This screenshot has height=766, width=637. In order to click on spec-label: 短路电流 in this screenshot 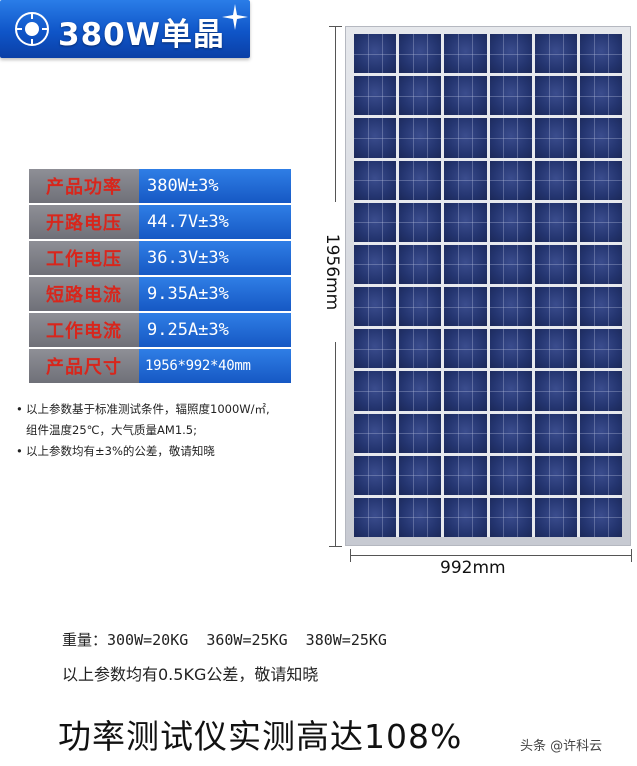, I will do `click(84, 294)`.